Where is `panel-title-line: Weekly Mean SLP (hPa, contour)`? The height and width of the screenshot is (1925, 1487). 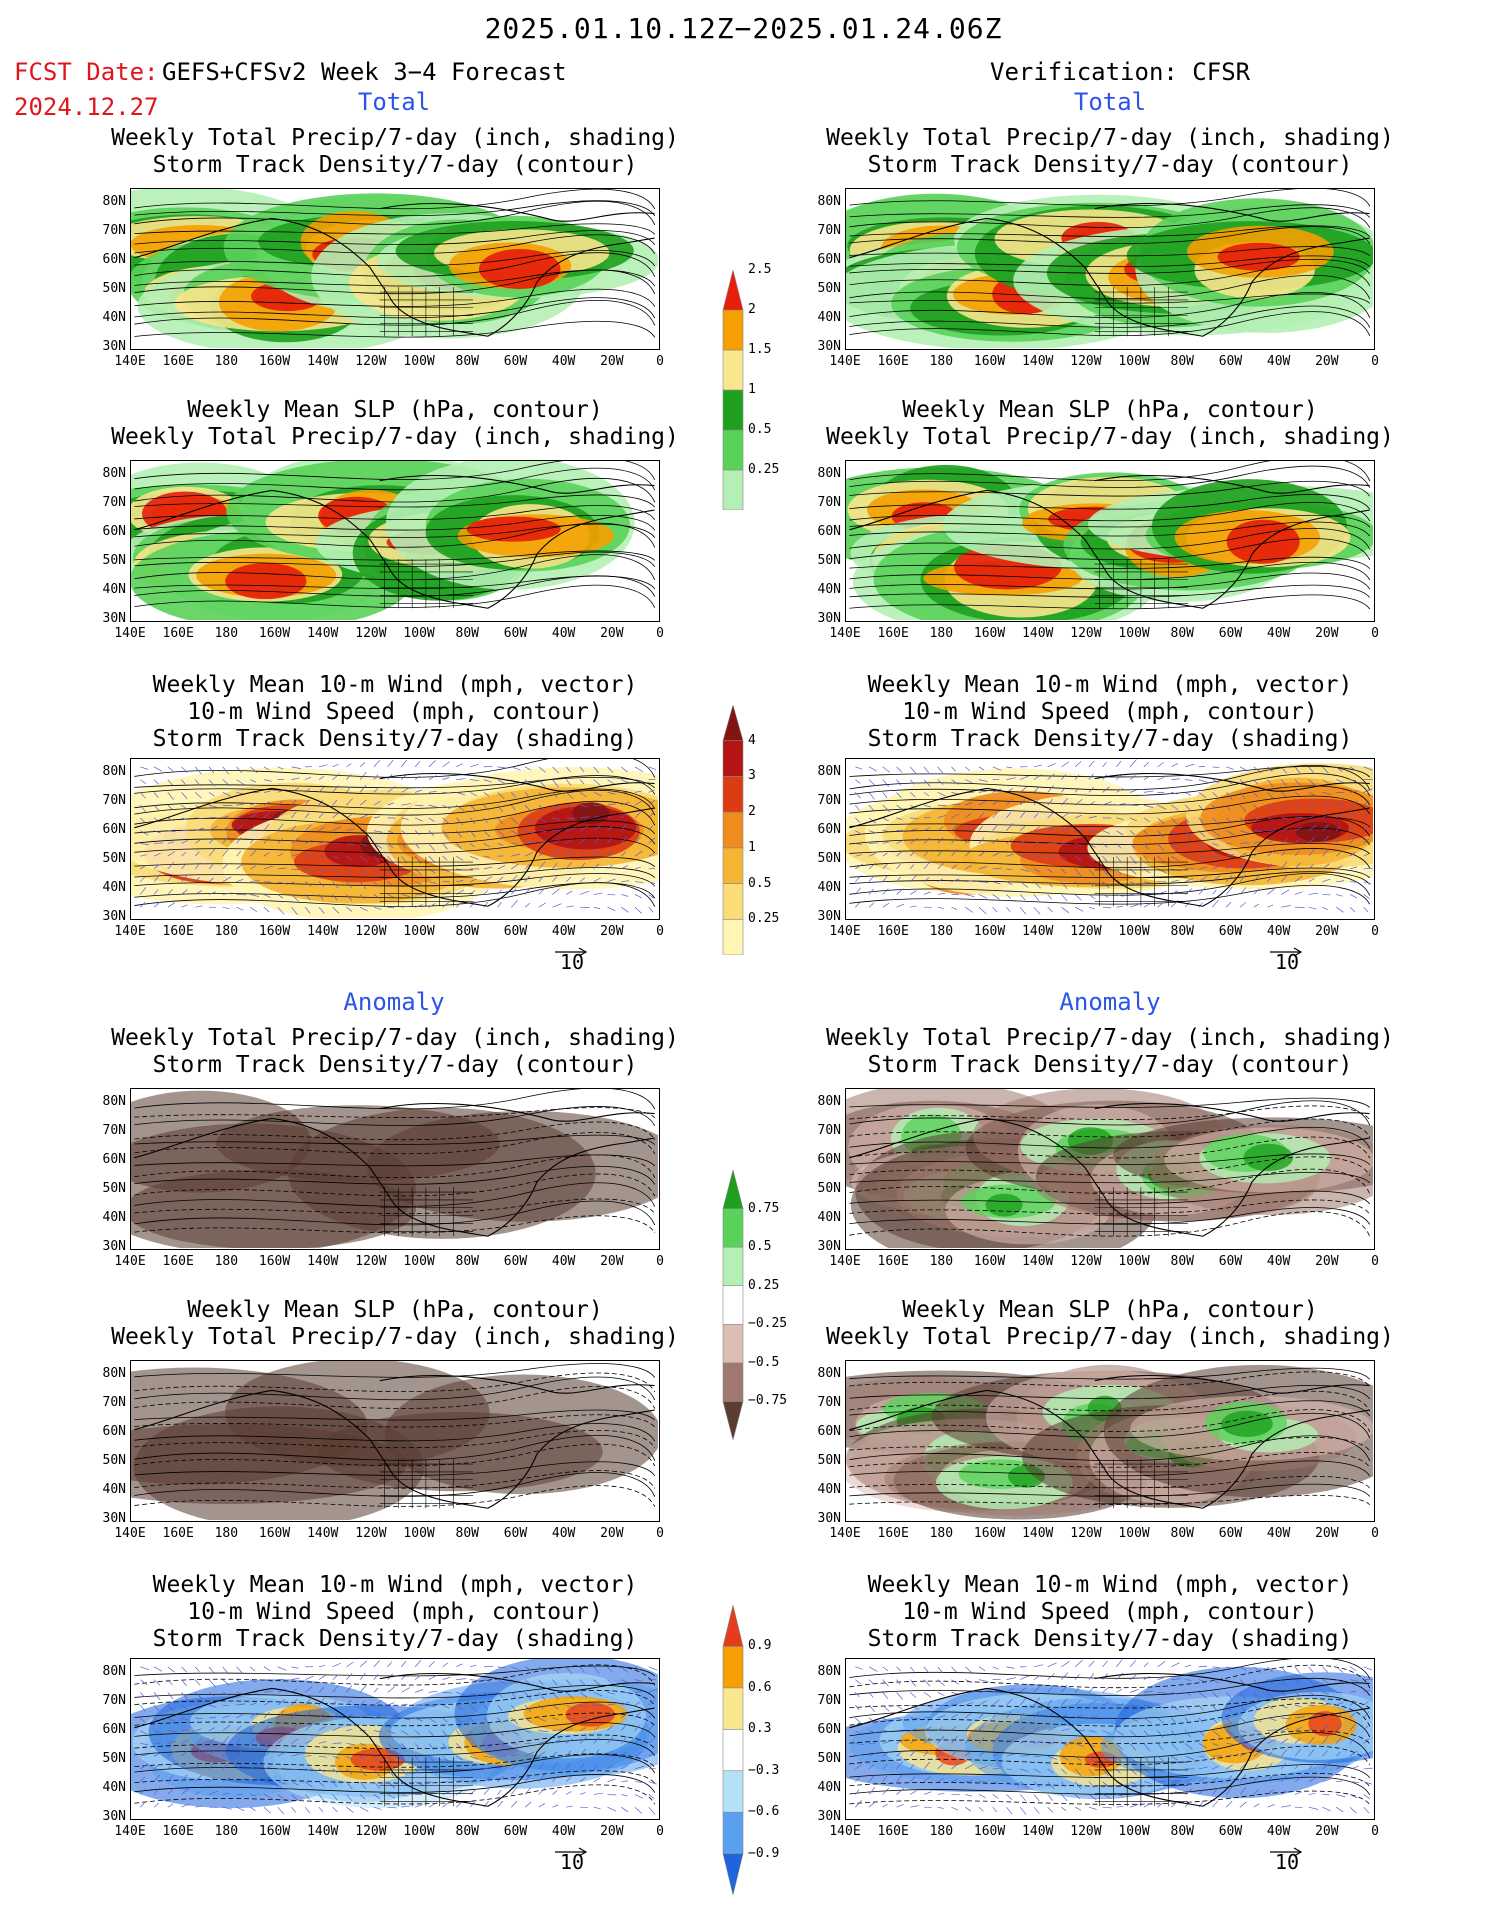 panel-title-line: Weekly Mean SLP (hPa, contour) is located at coordinates (1110, 410).